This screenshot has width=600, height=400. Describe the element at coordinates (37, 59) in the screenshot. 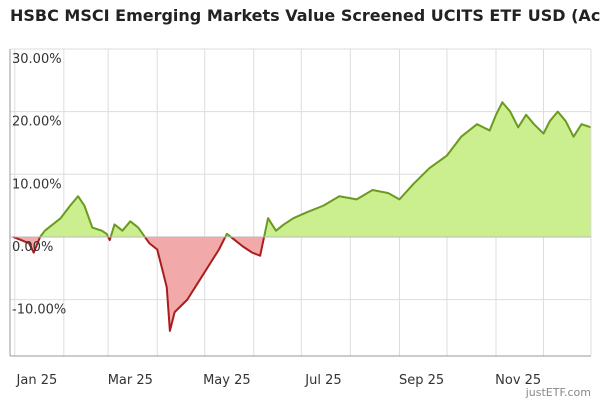

I see `y-tick-label: 30.00%` at that location.